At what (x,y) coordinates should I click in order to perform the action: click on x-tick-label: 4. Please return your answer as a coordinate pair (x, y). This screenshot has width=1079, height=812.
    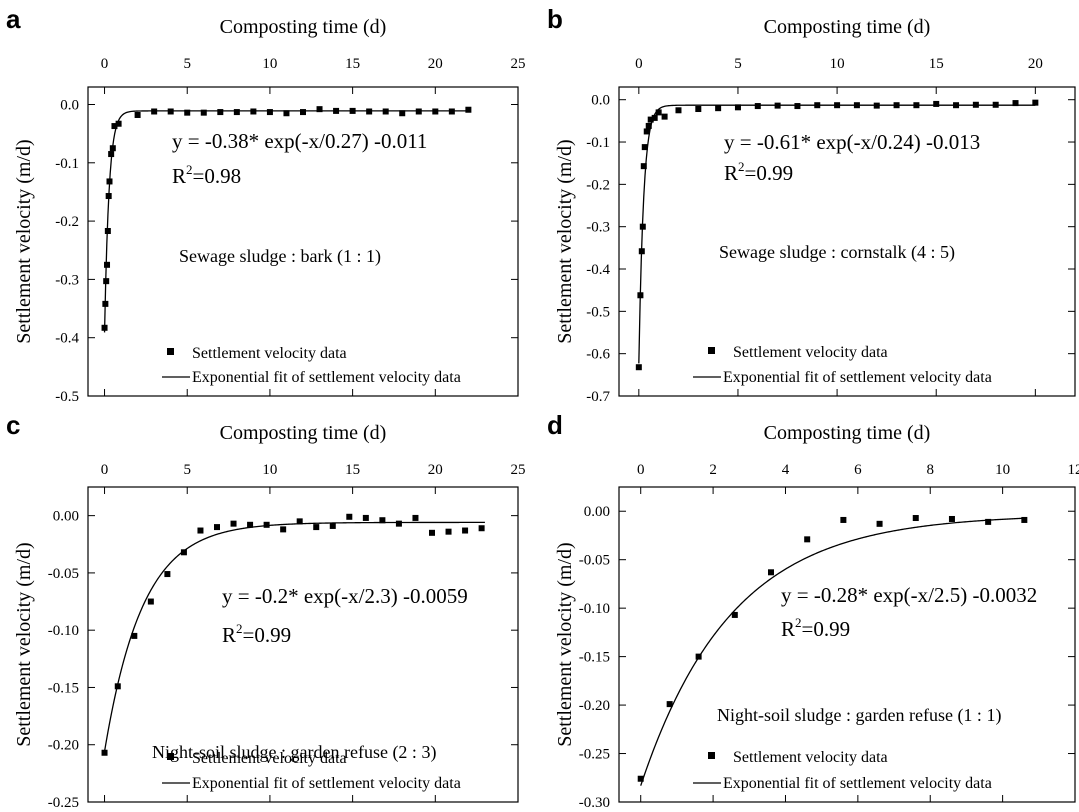
    Looking at the image, I should click on (786, 470).